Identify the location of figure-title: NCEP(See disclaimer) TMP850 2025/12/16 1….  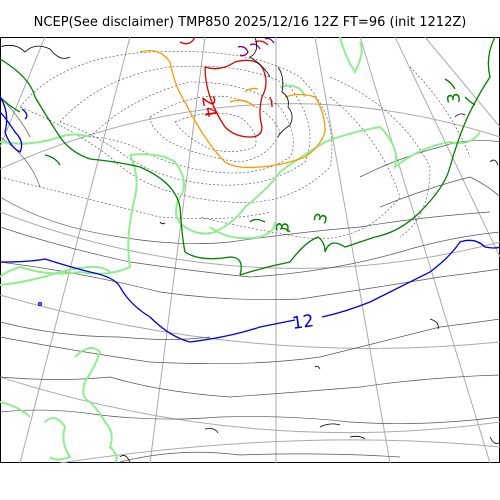
(250, 22).